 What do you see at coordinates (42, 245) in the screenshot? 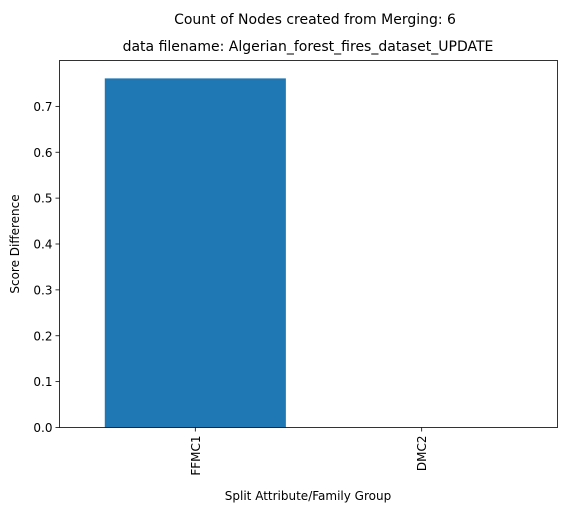
I see `y-tick-label: 0.4` at bounding box center [42, 245].